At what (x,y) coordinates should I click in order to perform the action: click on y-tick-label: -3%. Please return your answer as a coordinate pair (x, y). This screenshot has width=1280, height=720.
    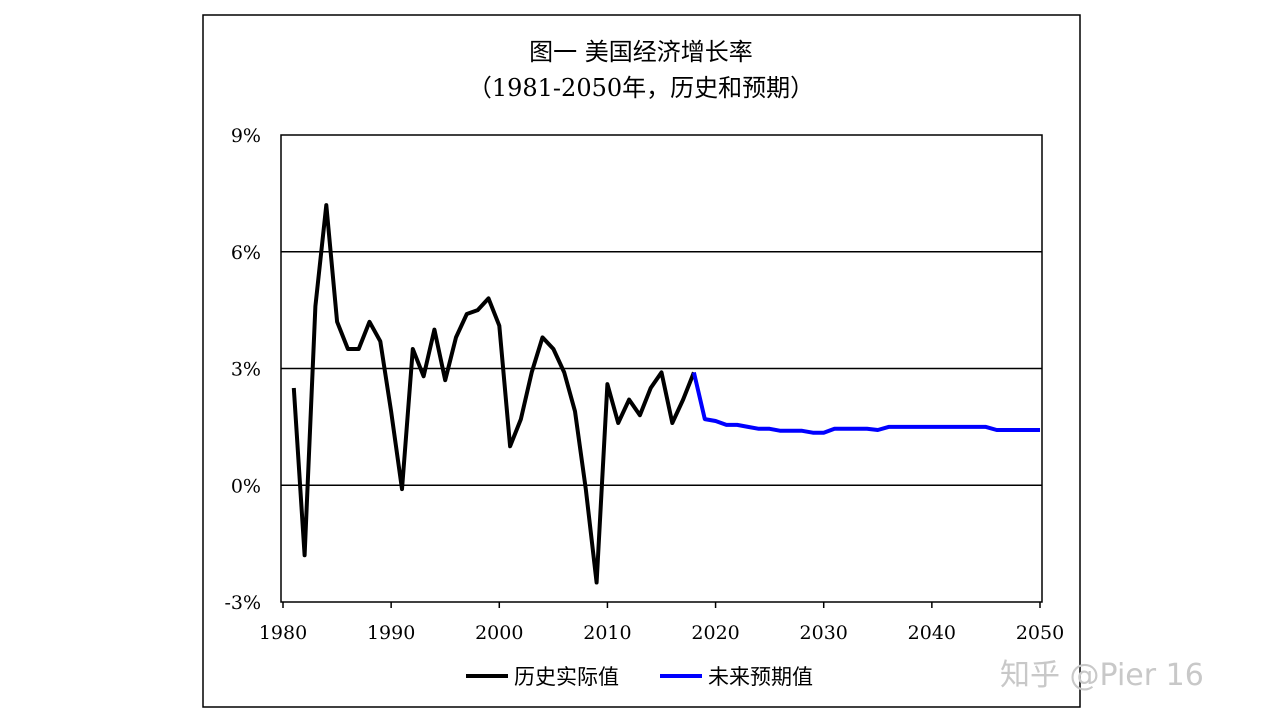
    Looking at the image, I should click on (242, 603).